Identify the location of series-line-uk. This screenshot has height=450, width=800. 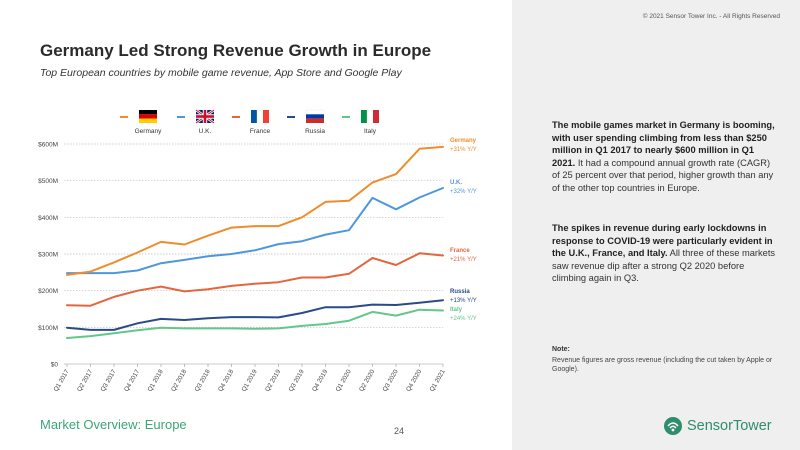
(255, 231).